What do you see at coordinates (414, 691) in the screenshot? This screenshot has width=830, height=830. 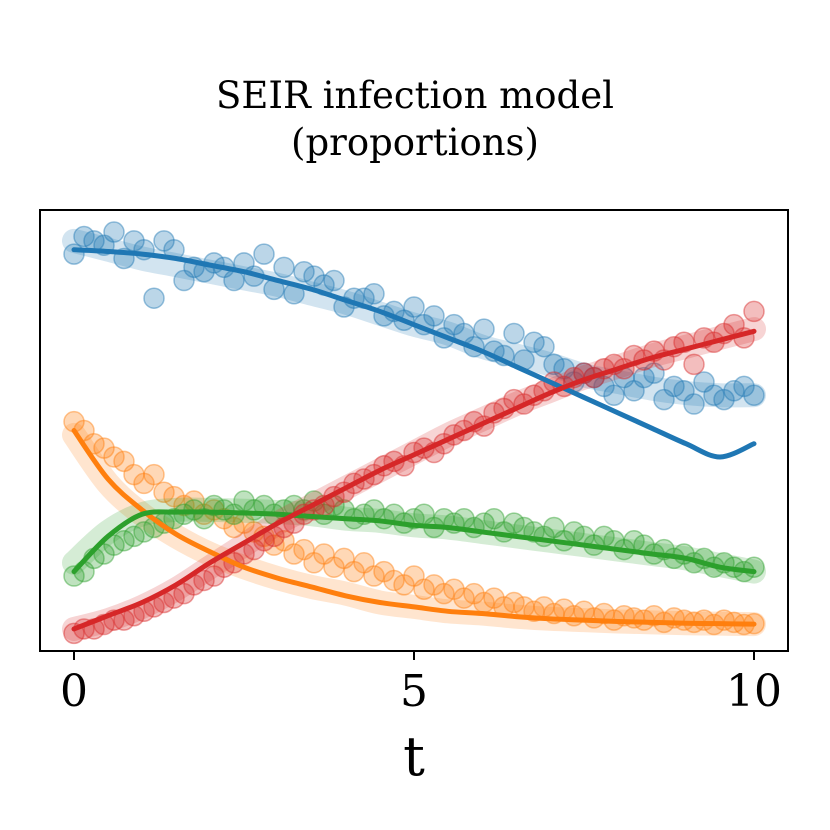 I see `x-tick-label: 5` at bounding box center [414, 691].